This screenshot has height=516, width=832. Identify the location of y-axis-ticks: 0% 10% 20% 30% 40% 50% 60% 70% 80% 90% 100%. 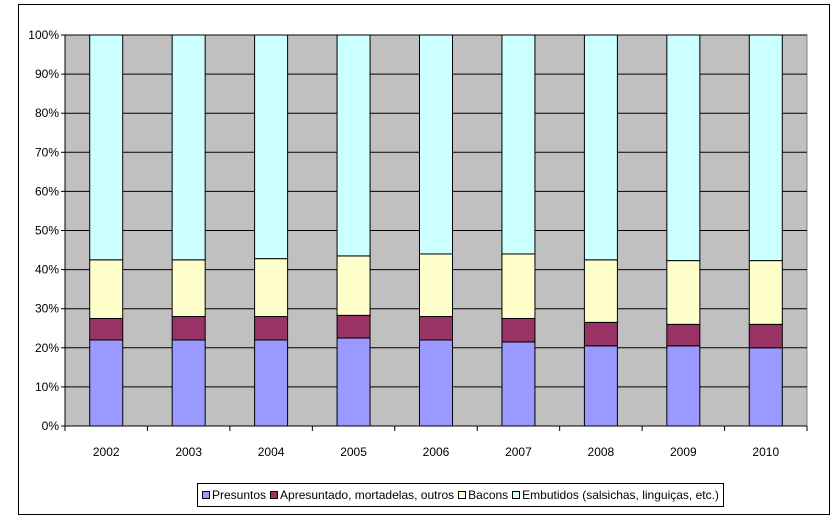
(46, 230).